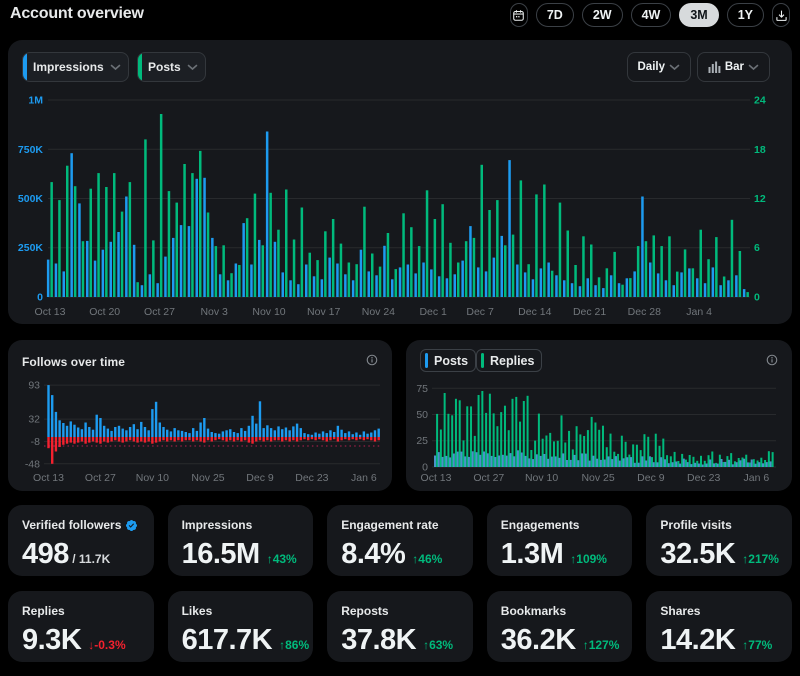 The width and height of the screenshot is (800, 676). I want to click on svg-text: Nov 17, so click(323, 312).